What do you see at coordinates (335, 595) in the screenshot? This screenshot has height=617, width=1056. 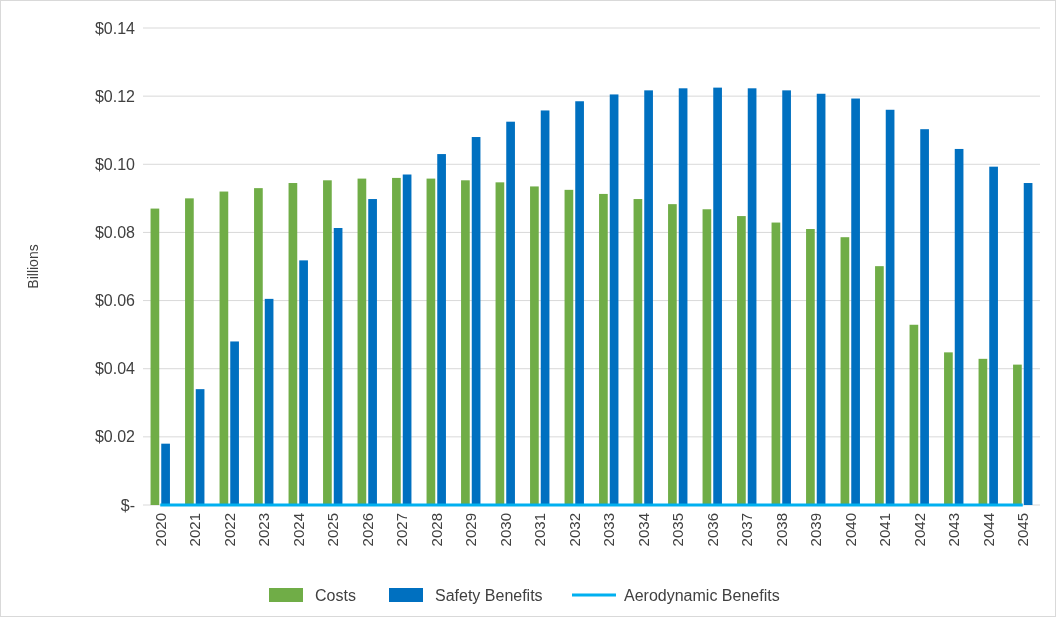 I see `legend-label: Costs` at bounding box center [335, 595].